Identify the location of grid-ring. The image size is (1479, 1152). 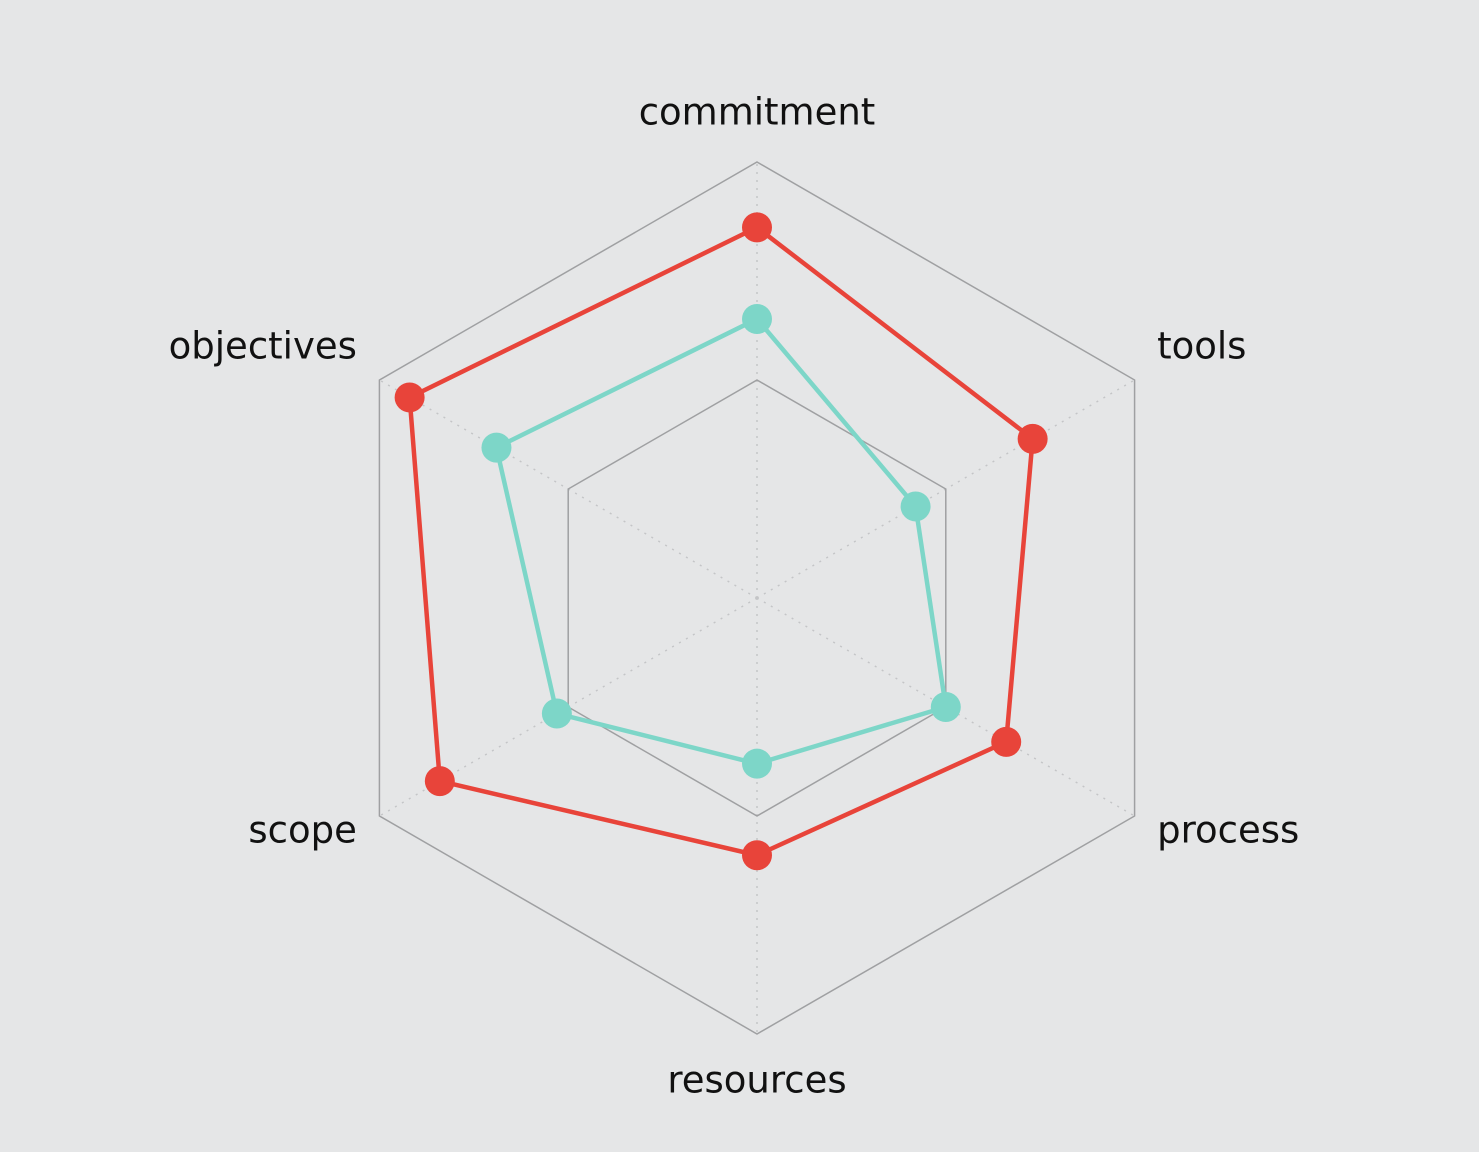
(757, 598).